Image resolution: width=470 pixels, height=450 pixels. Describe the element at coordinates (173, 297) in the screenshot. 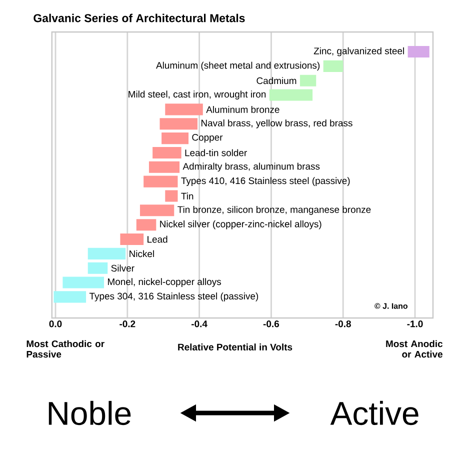

I see `y-tick-label: Types 304, 316 Stainless steel (passive)` at that location.